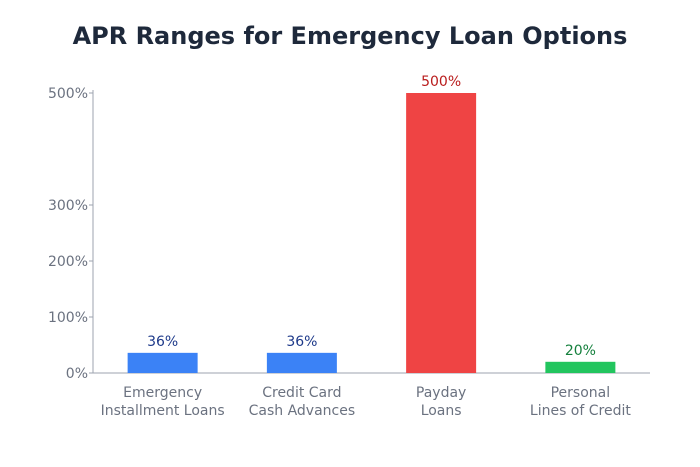 The image size is (700, 467). Describe the element at coordinates (68, 262) in the screenshot. I see `y-tick-label: 200%` at that location.